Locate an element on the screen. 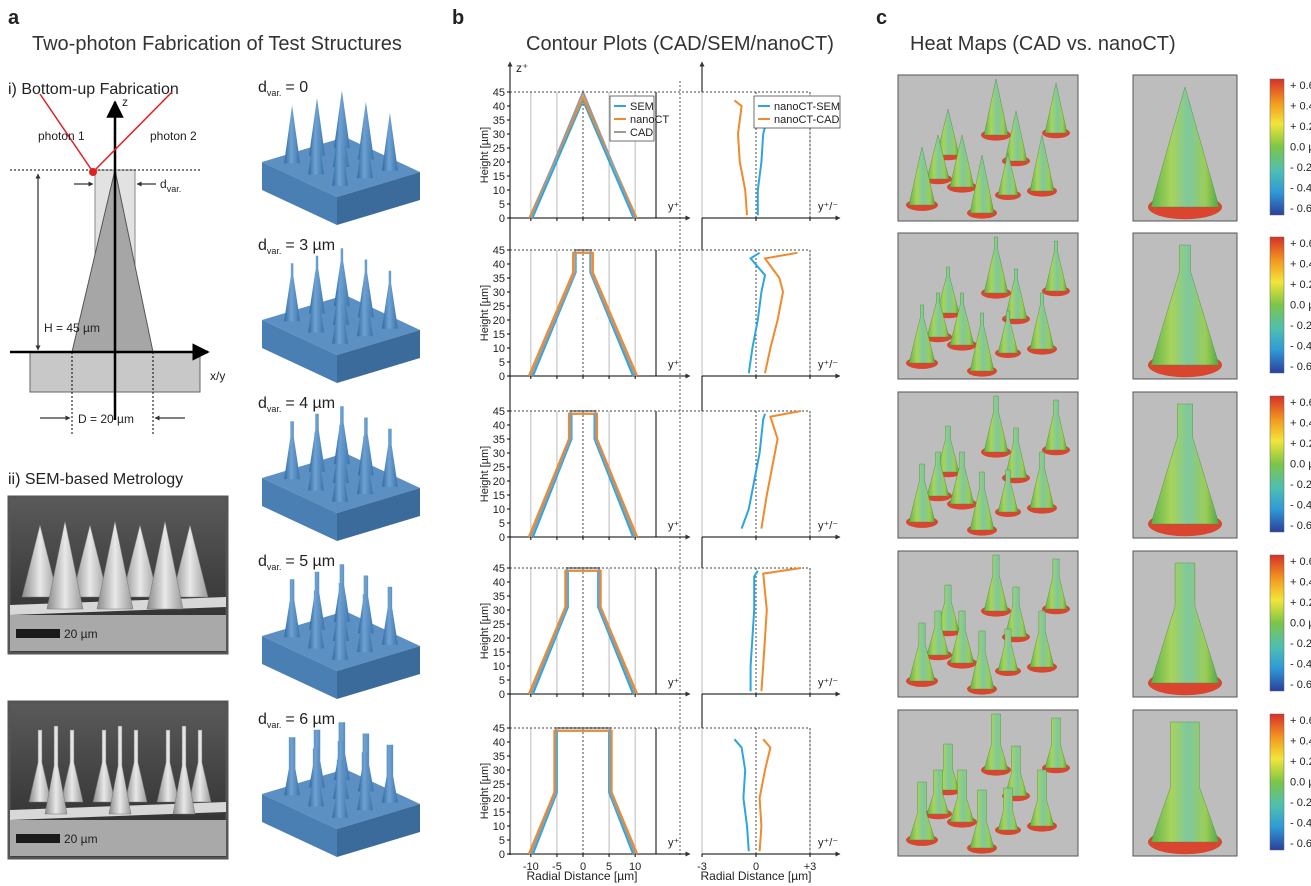 This screenshot has height=886, width=1311. block-right is located at coordinates (378, 514).